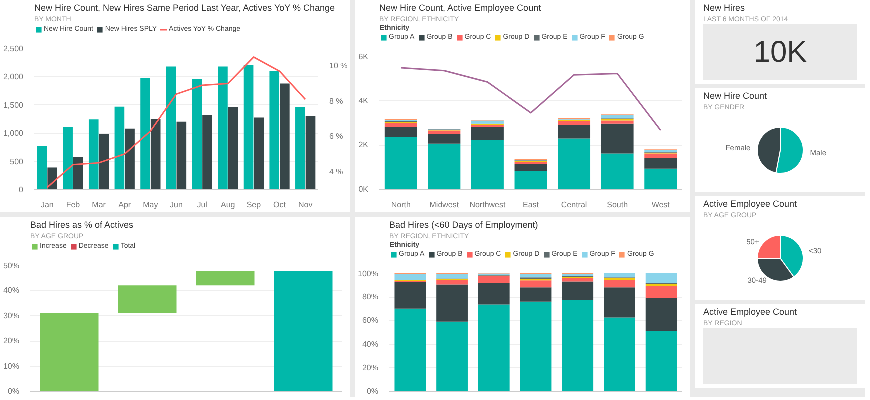 The image size is (870, 400). Describe the element at coordinates (488, 205) in the screenshot. I see `x-tick-label: Northwest` at that location.